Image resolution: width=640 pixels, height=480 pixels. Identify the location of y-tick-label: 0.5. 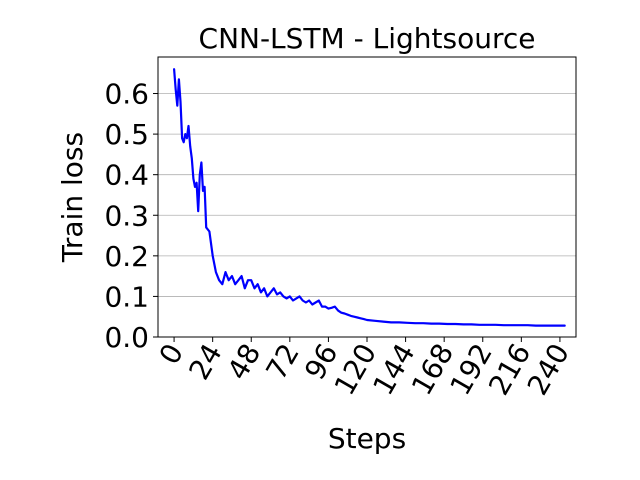
(126, 134).